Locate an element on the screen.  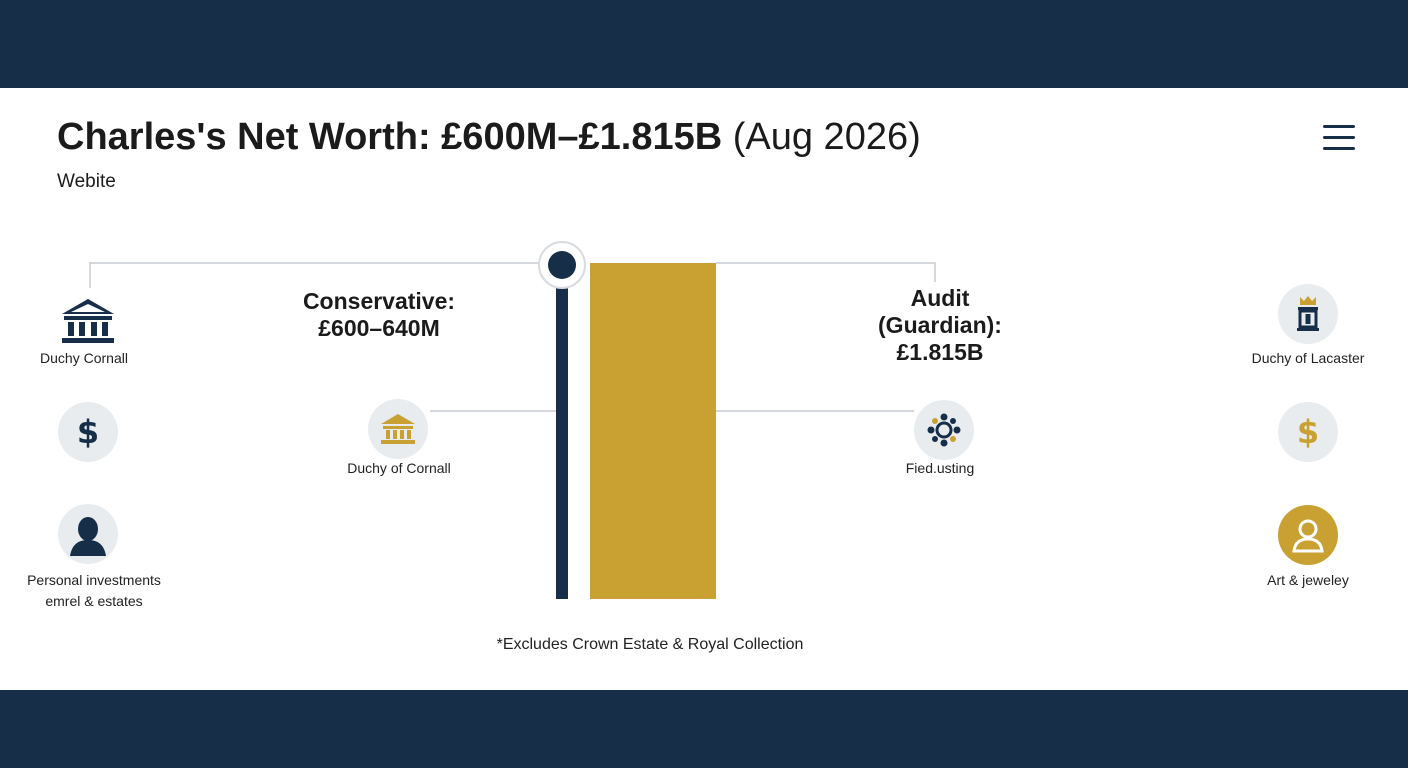
slider-knob-dot is located at coordinates (562, 265).